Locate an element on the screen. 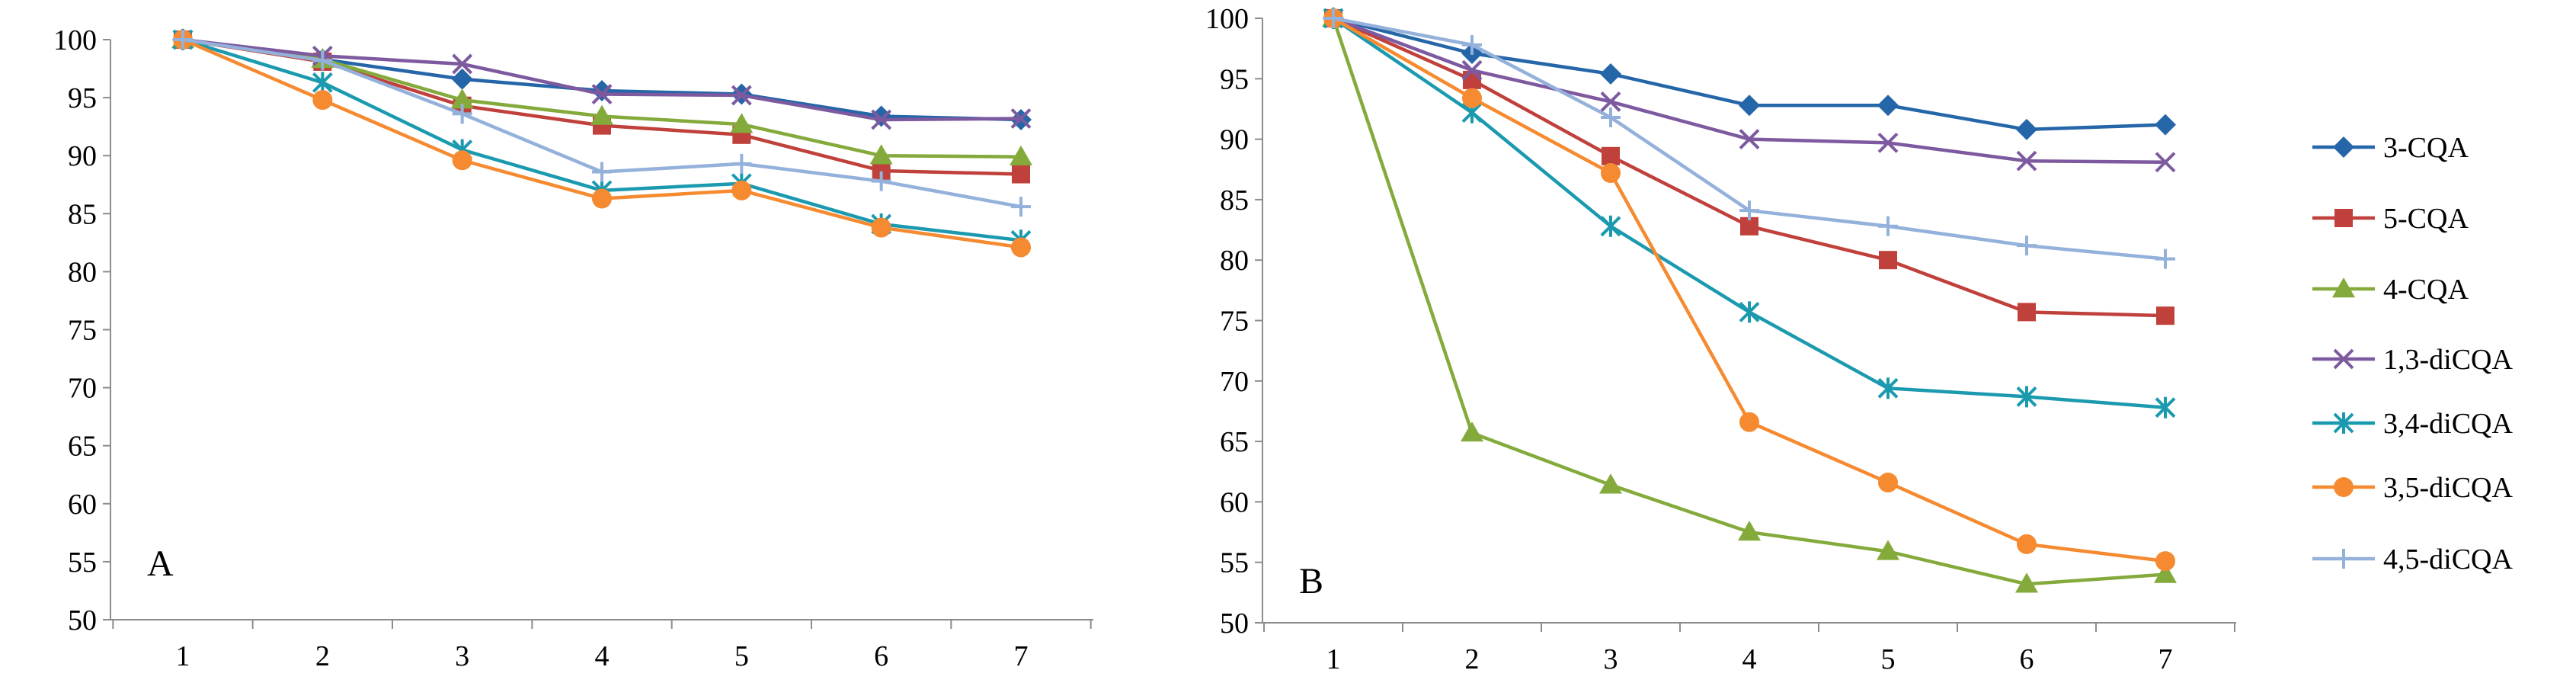  series-3-4-dicqa is located at coordinates (602, 140).